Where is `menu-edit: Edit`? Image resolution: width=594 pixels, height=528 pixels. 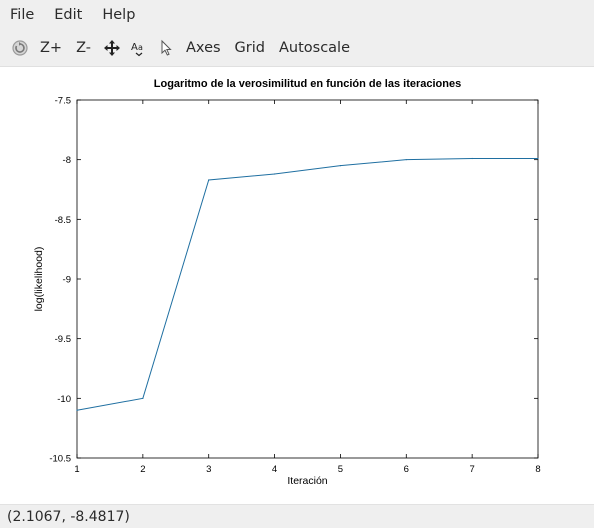
menu-edit: Edit is located at coordinates (68, 15).